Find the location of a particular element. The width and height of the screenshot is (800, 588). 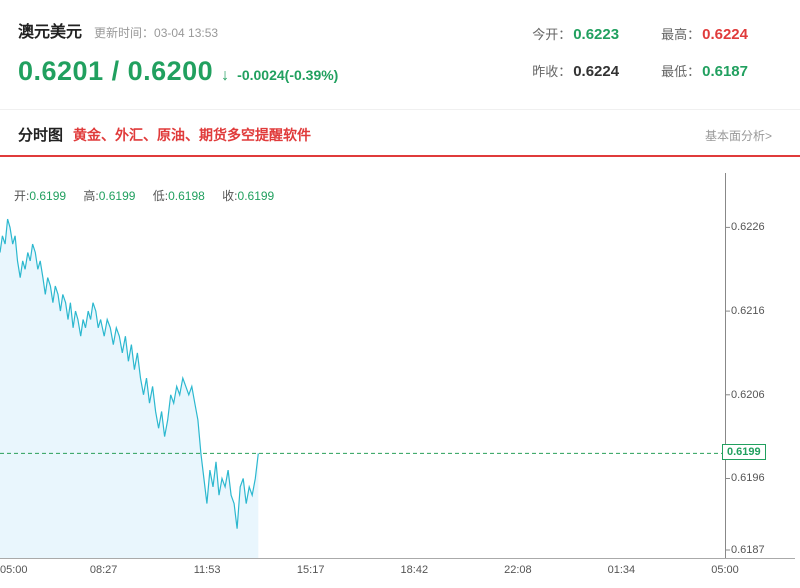

tab-minute-chart: 分时图 is located at coordinates (41, 135).